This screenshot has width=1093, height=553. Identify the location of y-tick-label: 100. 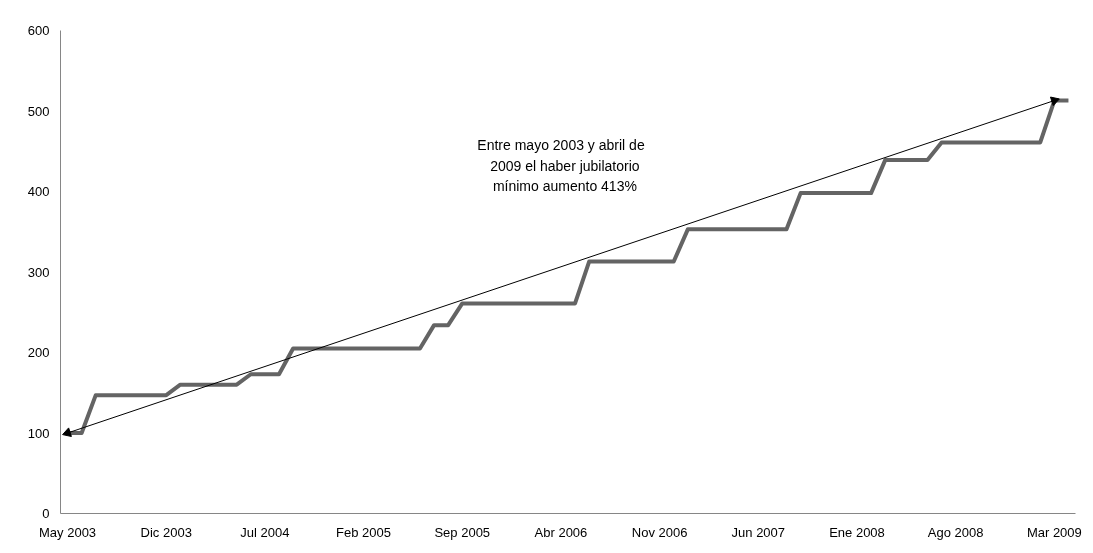
(38, 433).